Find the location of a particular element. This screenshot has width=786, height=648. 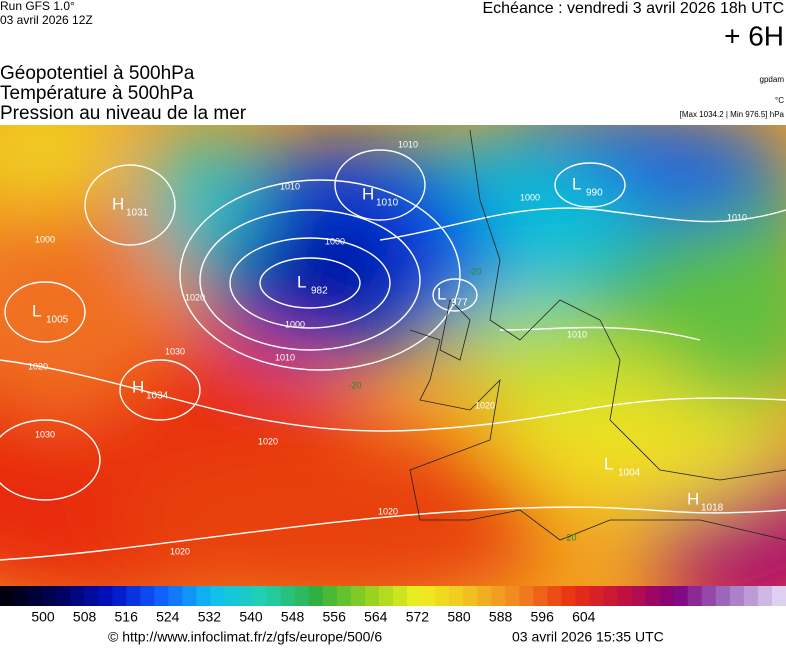

colorbar-label: 508 is located at coordinates (85, 617).